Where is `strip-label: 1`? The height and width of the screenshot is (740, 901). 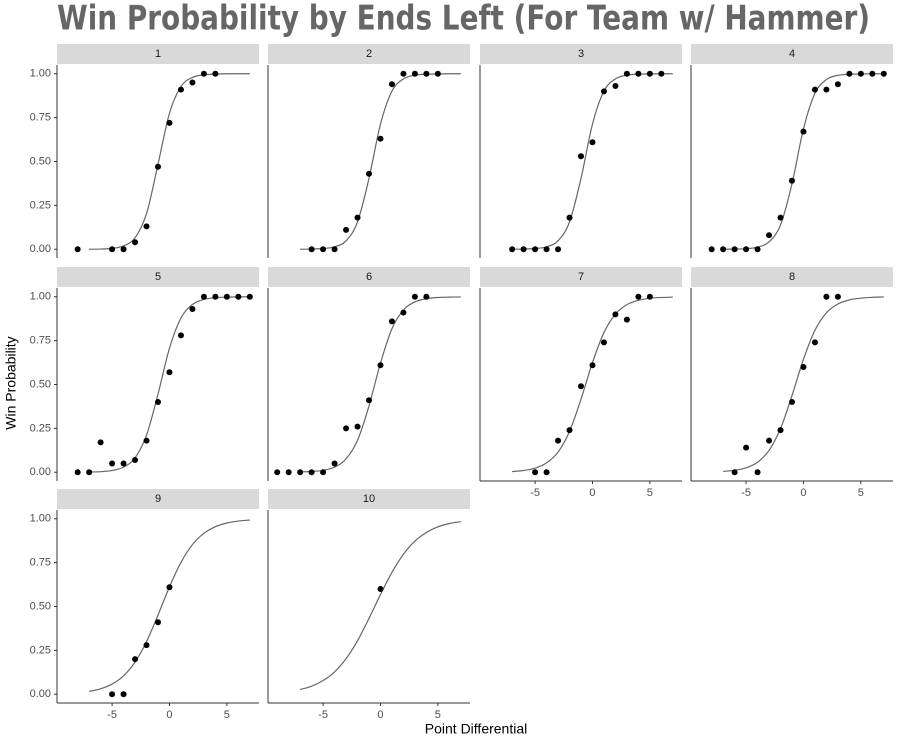 strip-label: 1 is located at coordinates (158, 54).